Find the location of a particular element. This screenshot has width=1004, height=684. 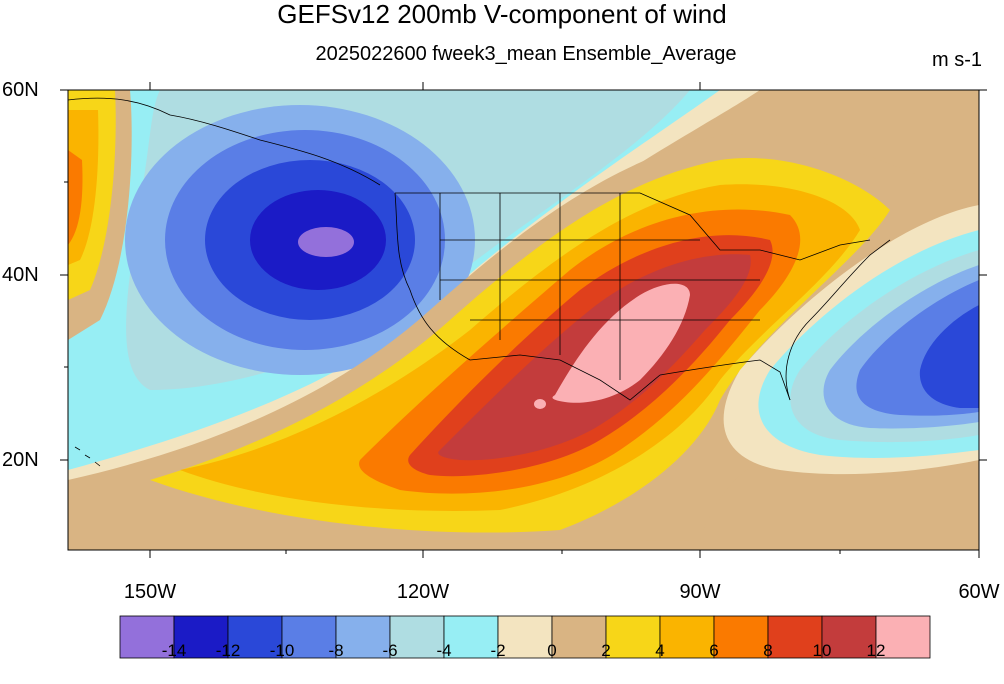

east-coast is located at coordinates (838, 320).